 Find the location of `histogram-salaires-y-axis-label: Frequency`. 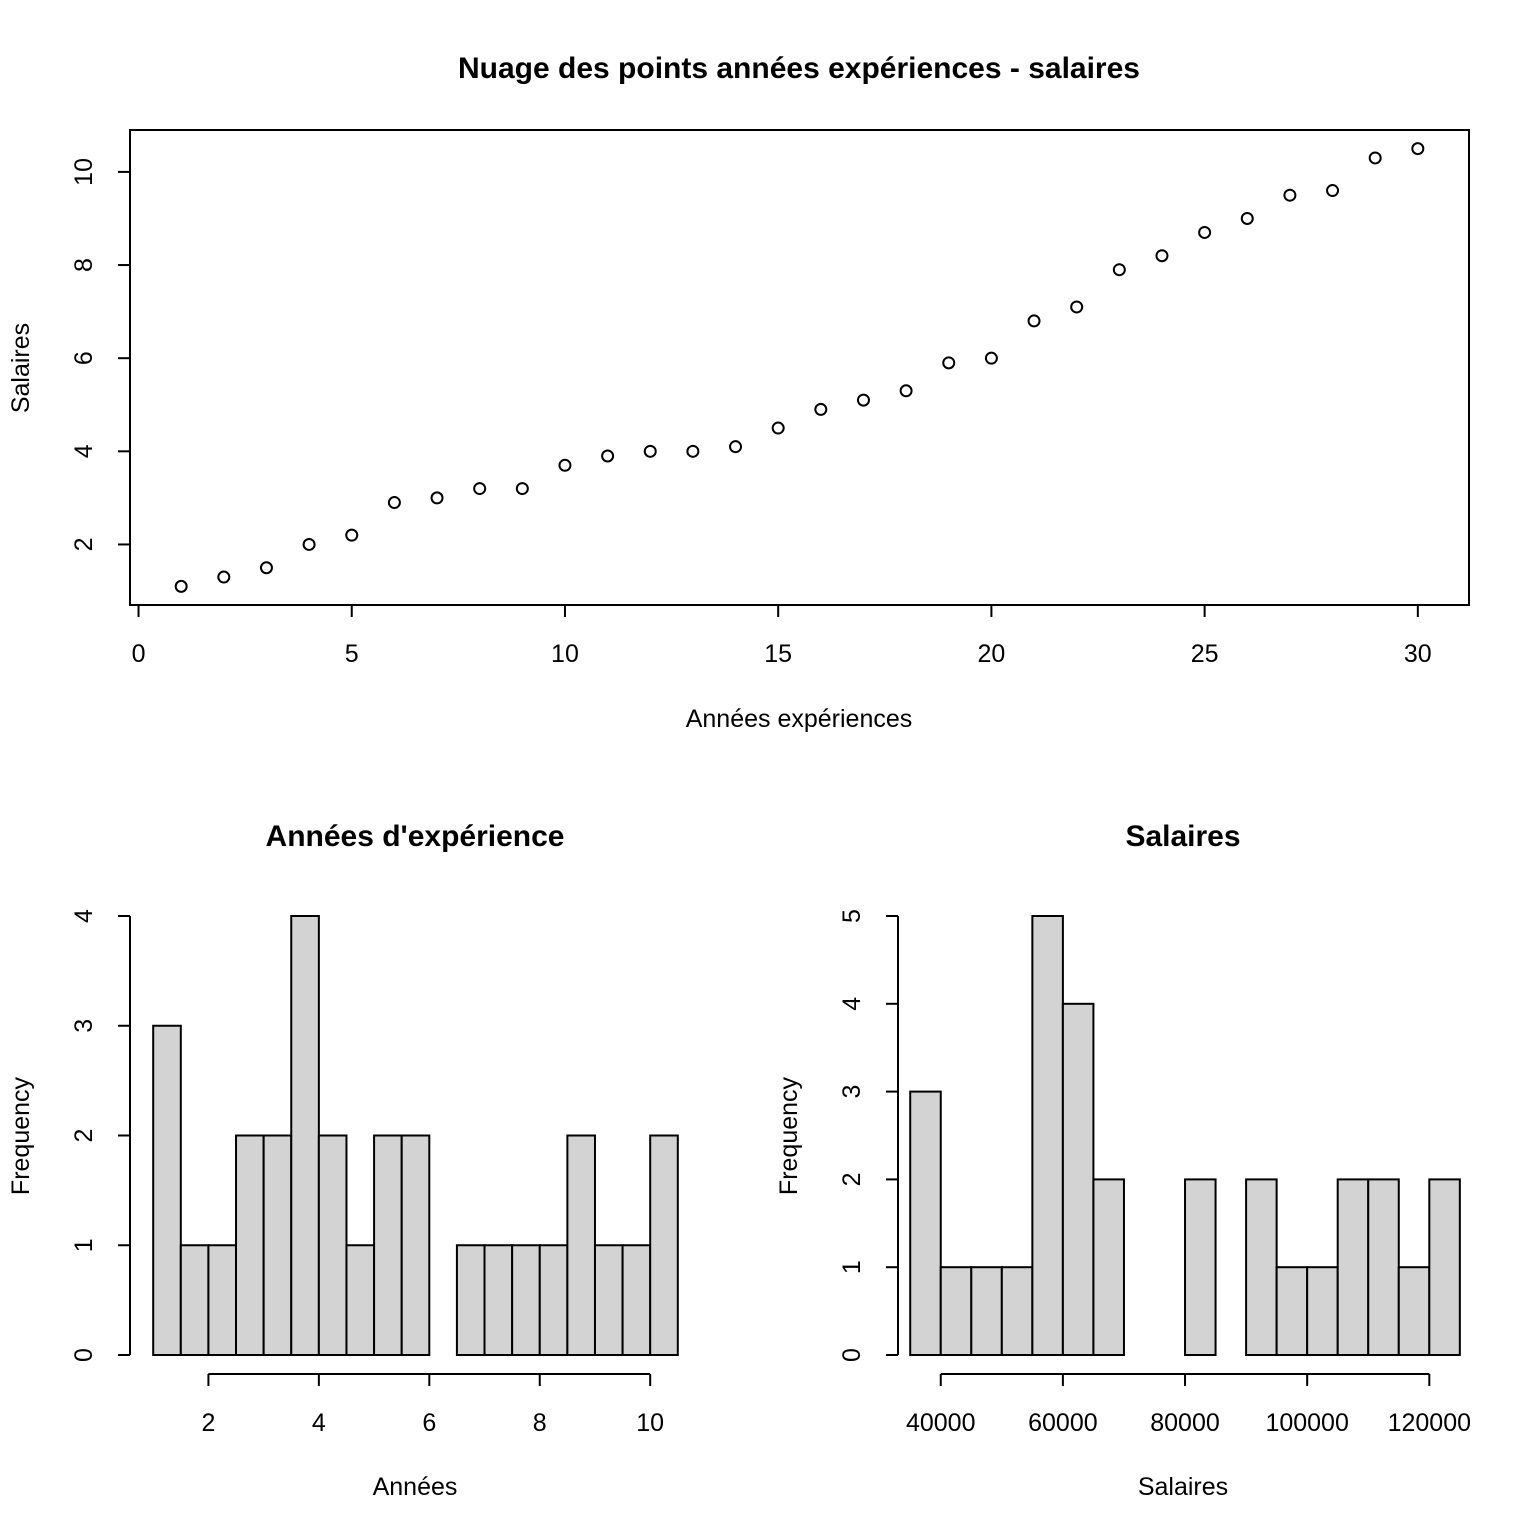

histogram-salaires-y-axis-label: Frequency is located at coordinates (789, 1135).